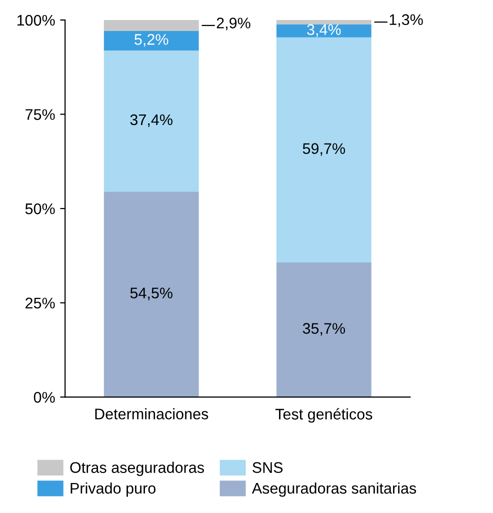 The width and height of the screenshot is (493, 513). Describe the element at coordinates (323, 415) in the screenshot. I see `x-tick-label: Test genéticos` at that location.